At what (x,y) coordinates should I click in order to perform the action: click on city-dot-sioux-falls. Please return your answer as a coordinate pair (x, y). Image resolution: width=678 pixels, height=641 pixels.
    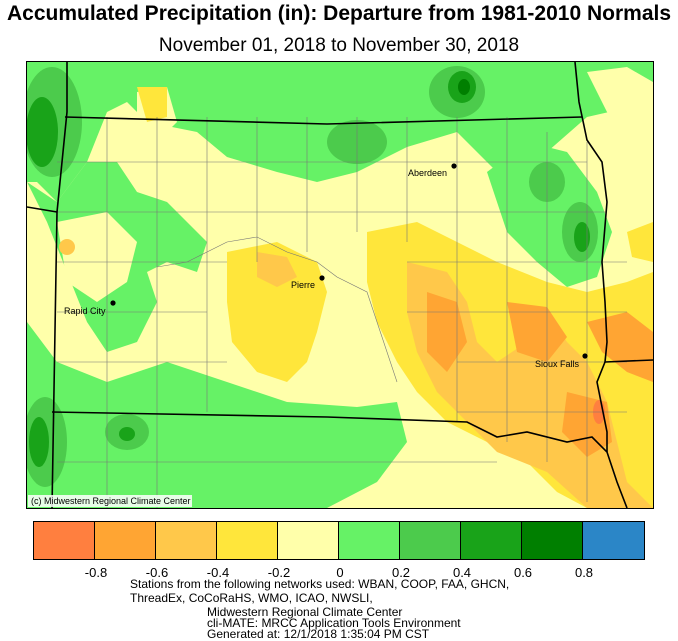
    Looking at the image, I should click on (585, 356).